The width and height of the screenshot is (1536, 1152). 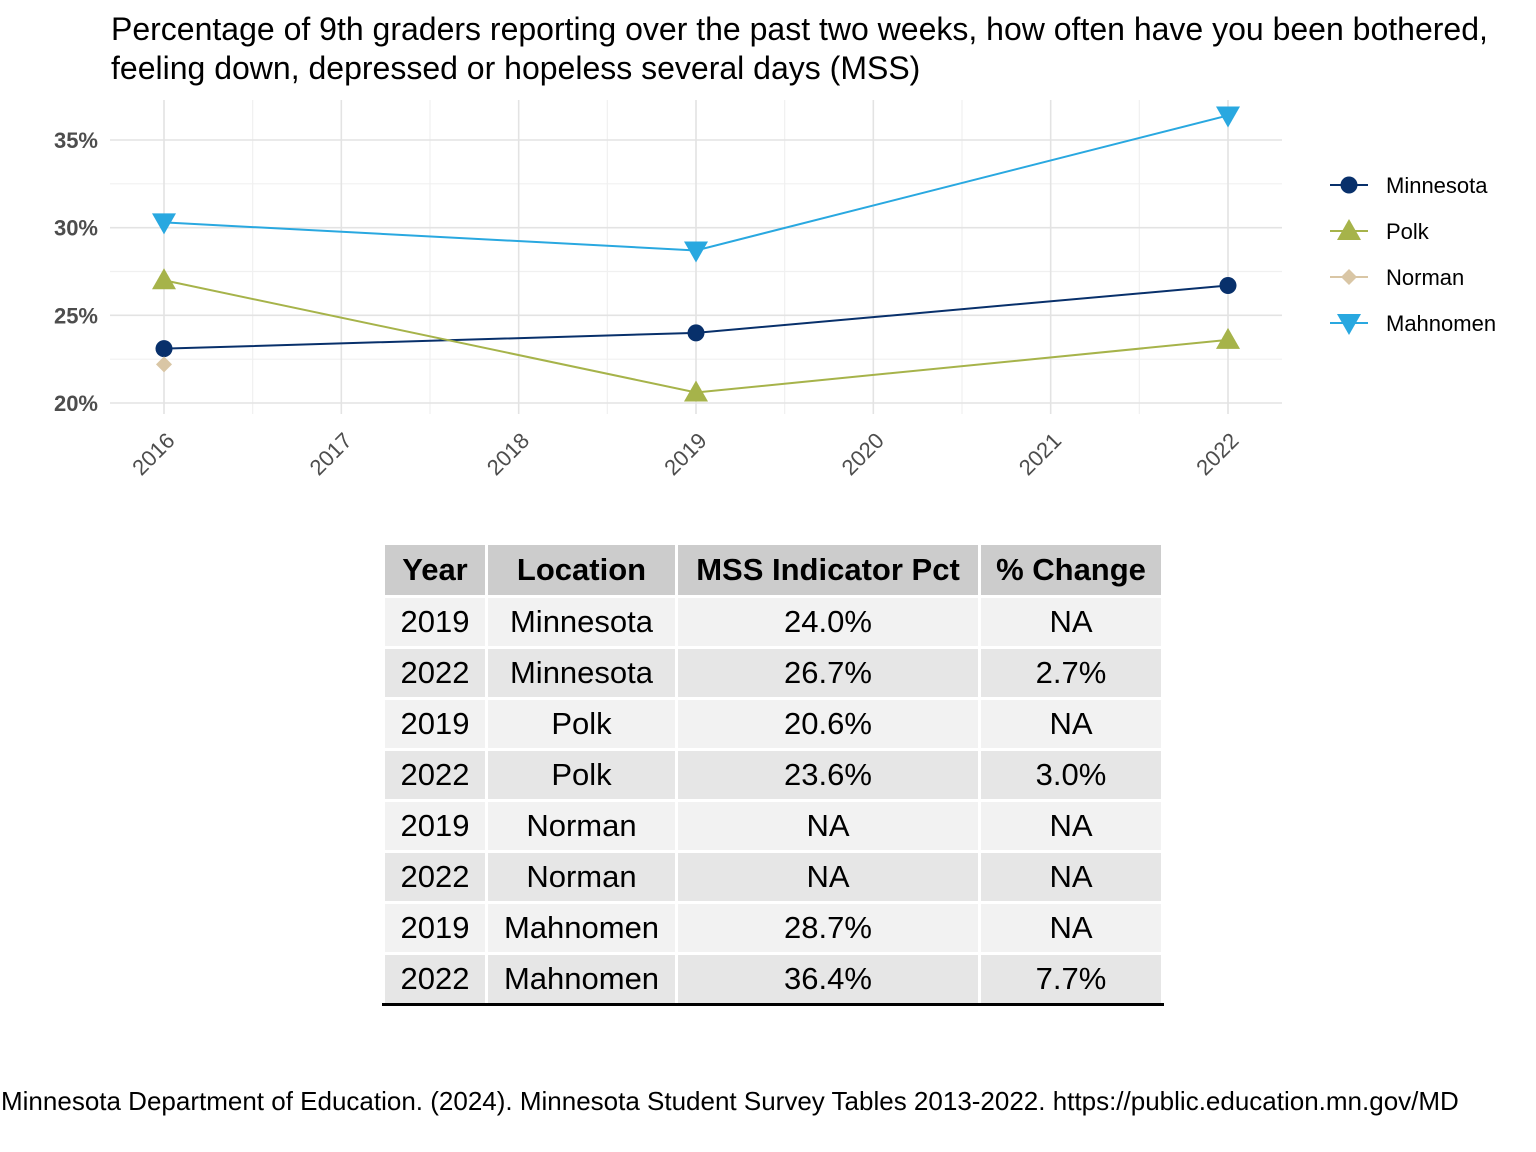 What do you see at coordinates (1413, 254) in the screenshot?
I see `legend: Minnesota Polk Norman Mahnomen` at bounding box center [1413, 254].